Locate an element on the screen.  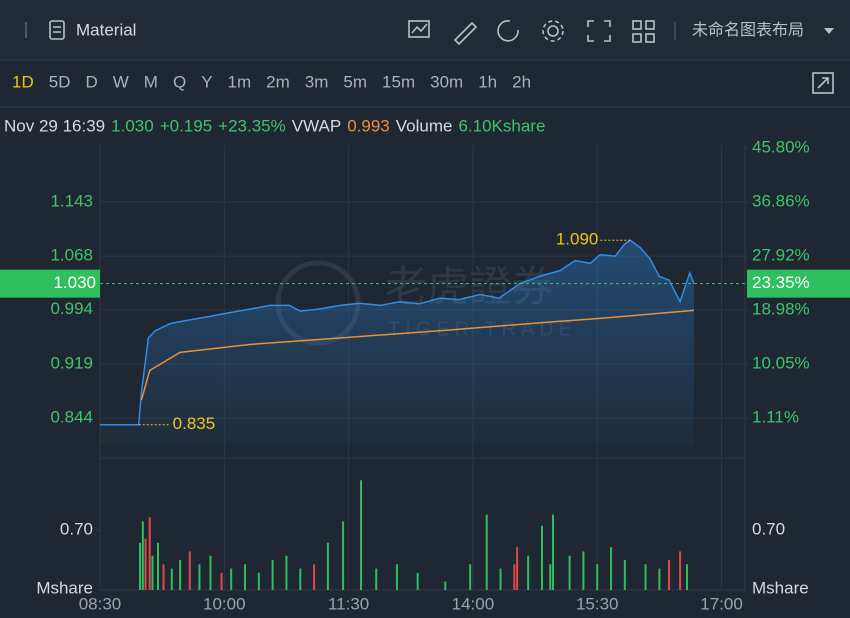
timeframe-button: 1m is located at coordinates (240, 81).